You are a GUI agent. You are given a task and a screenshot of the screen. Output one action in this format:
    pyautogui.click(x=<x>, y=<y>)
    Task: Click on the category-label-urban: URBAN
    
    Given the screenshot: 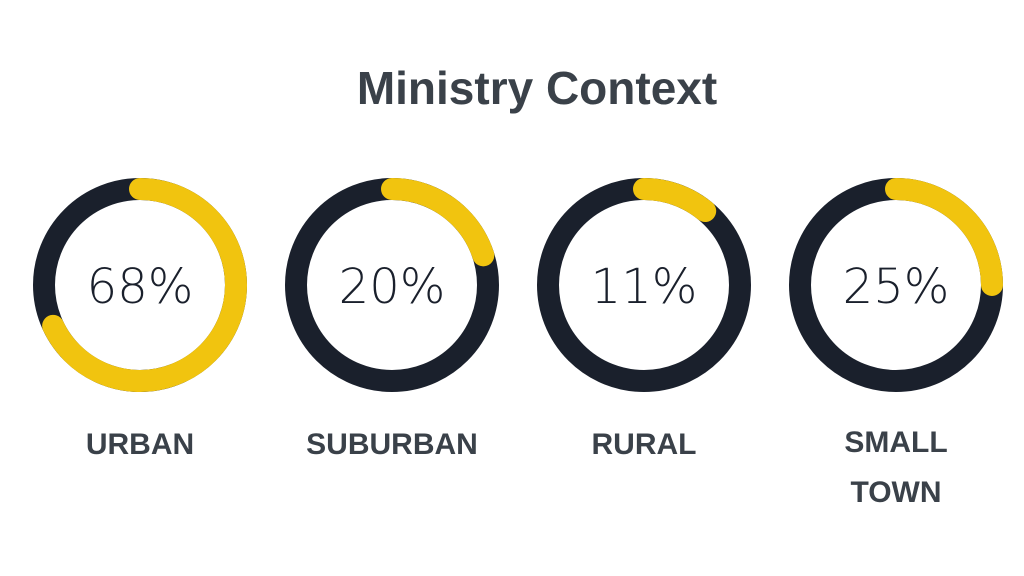 What is the action you would take?
    pyautogui.click(x=140, y=444)
    